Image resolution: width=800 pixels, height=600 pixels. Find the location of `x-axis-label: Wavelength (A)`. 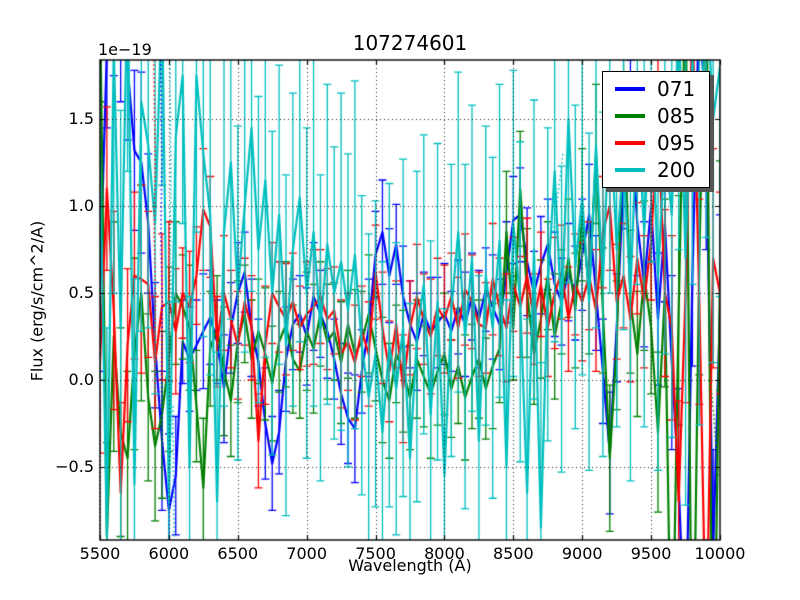

x-axis-label: Wavelength (A) is located at coordinates (410, 565).